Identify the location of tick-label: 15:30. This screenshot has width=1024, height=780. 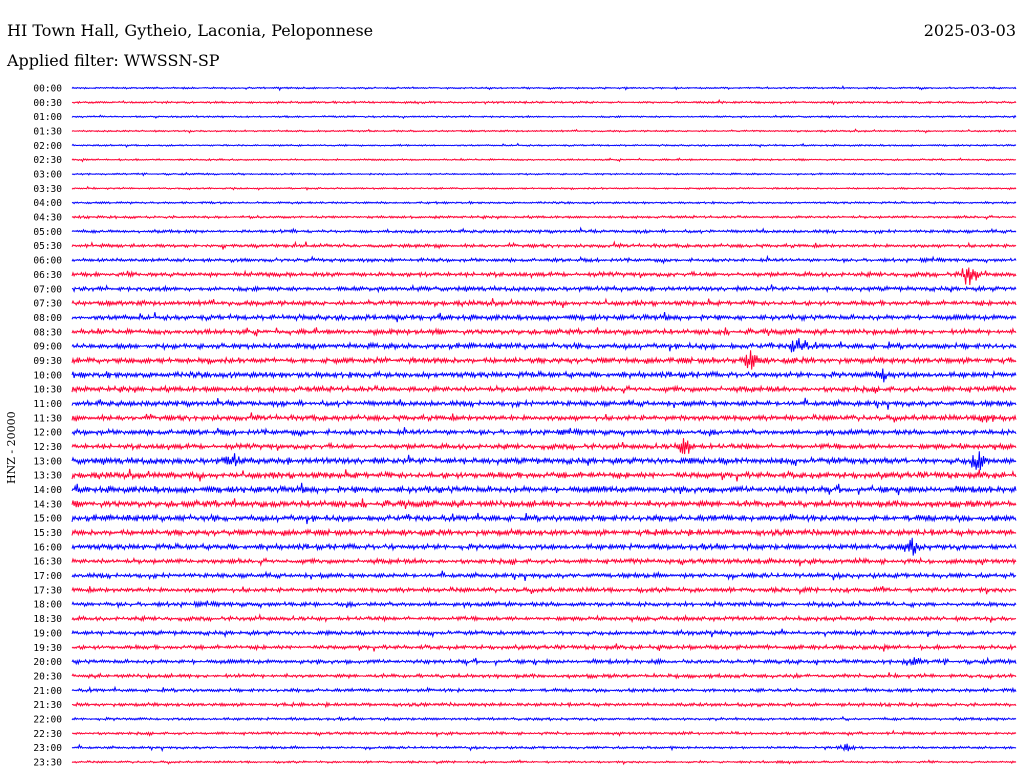
(47, 533).